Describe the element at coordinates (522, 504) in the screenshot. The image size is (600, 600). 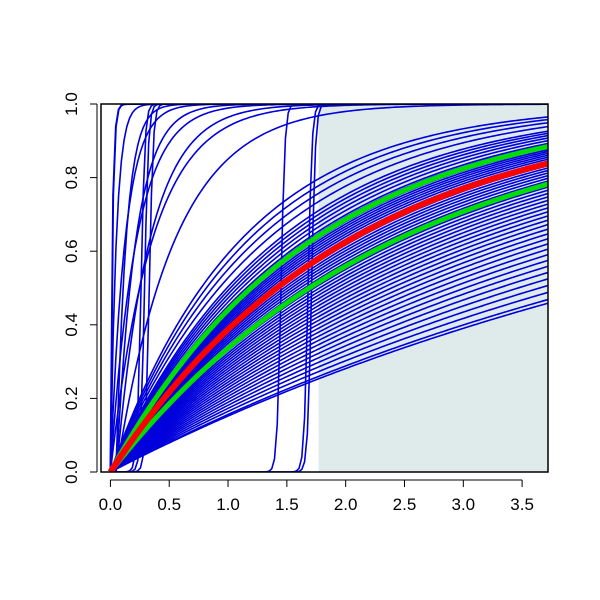
I see `x-tick-label: 3.5` at that location.